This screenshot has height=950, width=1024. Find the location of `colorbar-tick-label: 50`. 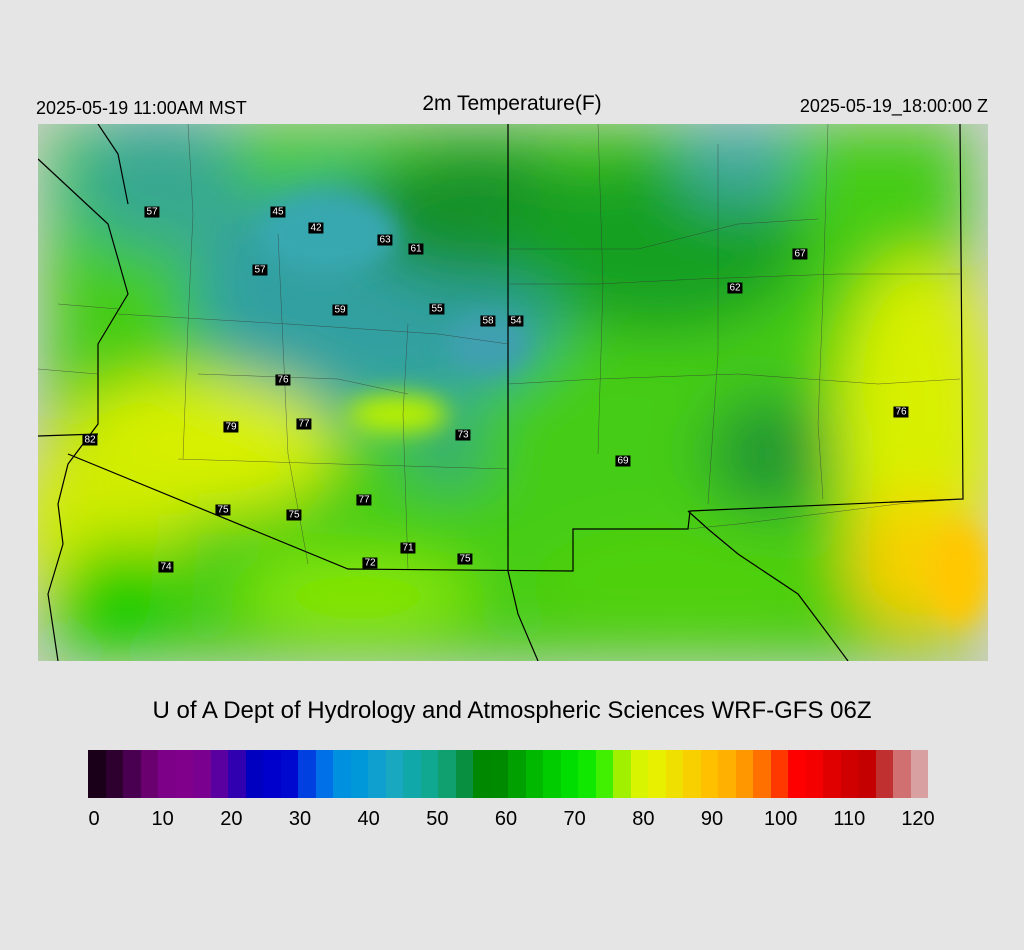

colorbar-tick-label: 50 is located at coordinates (437, 819).